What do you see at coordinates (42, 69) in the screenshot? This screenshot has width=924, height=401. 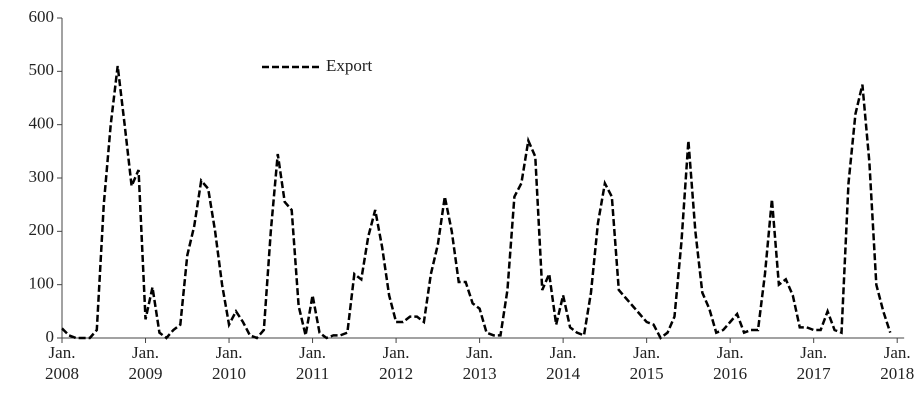 I see `y-tick-label: 500` at bounding box center [42, 69].